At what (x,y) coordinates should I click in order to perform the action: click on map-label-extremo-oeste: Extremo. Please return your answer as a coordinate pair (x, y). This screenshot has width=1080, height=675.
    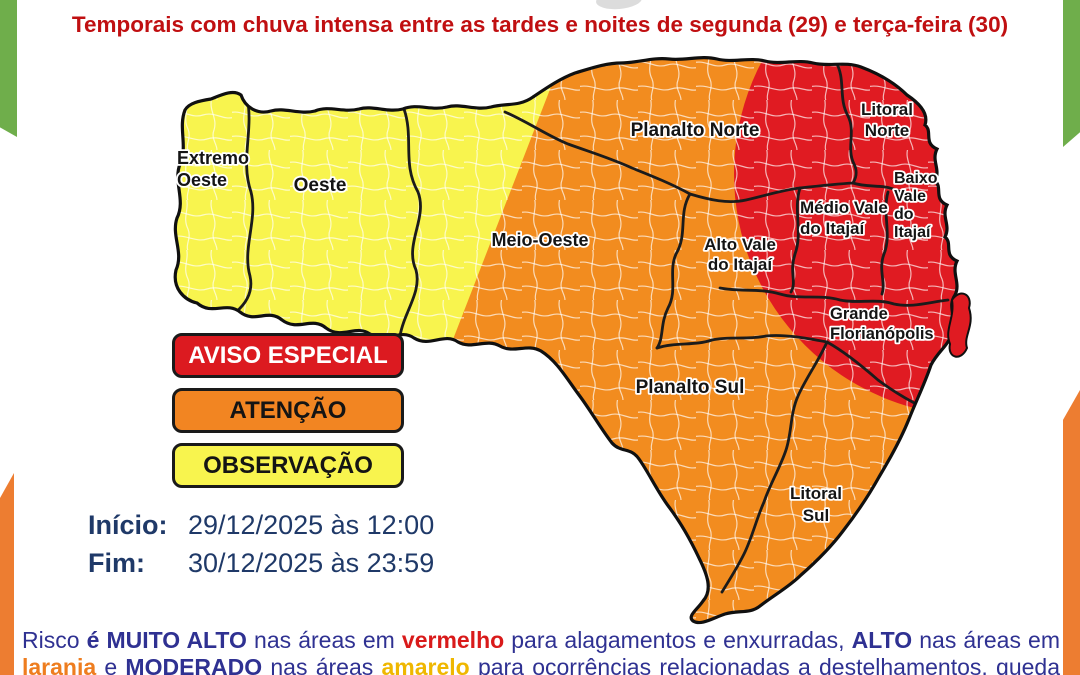
    Looking at the image, I should click on (213, 158).